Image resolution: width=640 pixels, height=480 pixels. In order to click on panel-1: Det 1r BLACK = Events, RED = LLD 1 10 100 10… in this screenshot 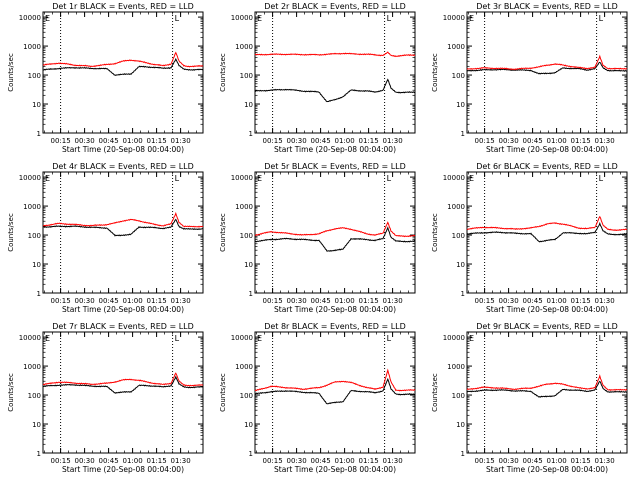, I will do `click(105, 78)`.